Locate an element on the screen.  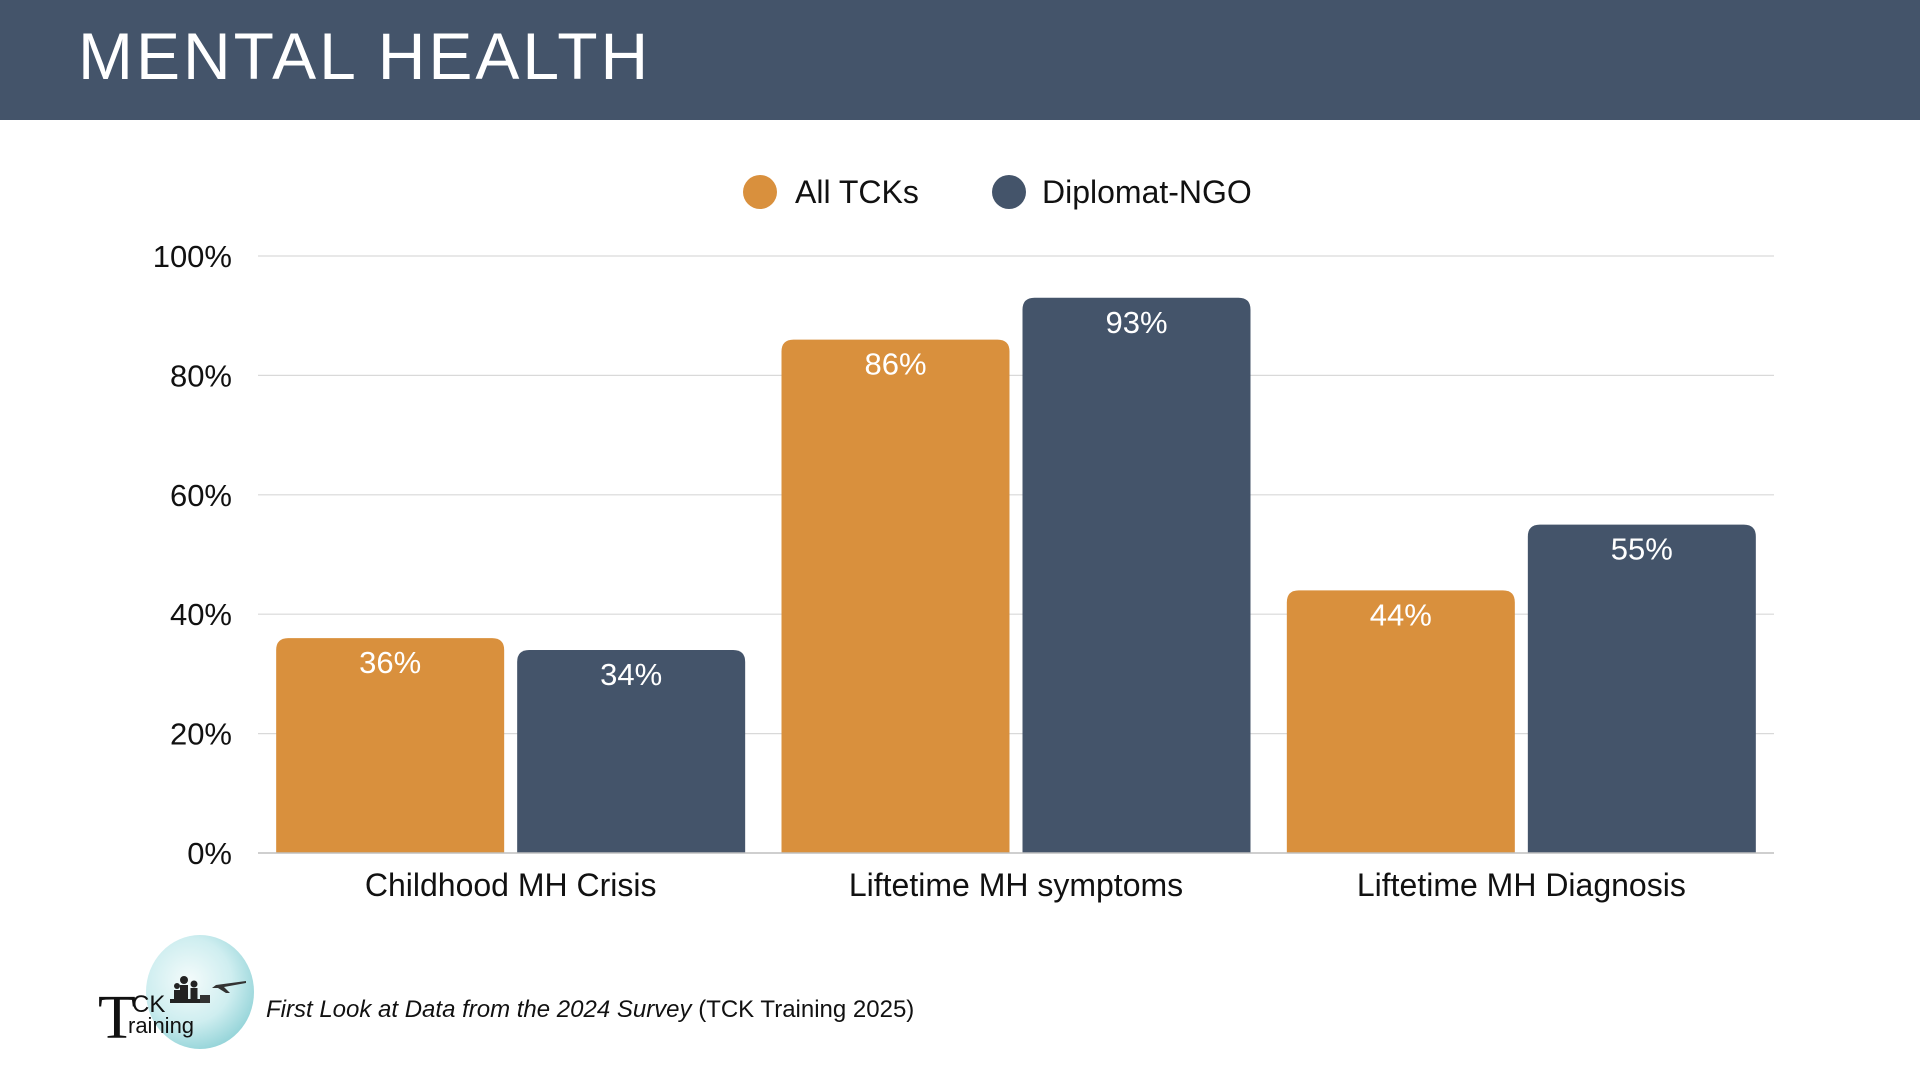
y-tick-label: 100% is located at coordinates (192, 256).